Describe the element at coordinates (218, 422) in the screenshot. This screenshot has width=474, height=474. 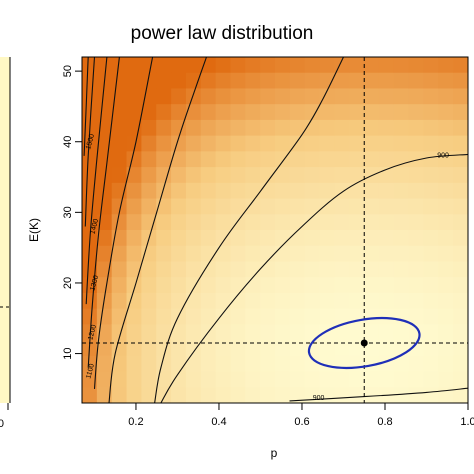
I see `x-tick-label: 0.4` at that location.